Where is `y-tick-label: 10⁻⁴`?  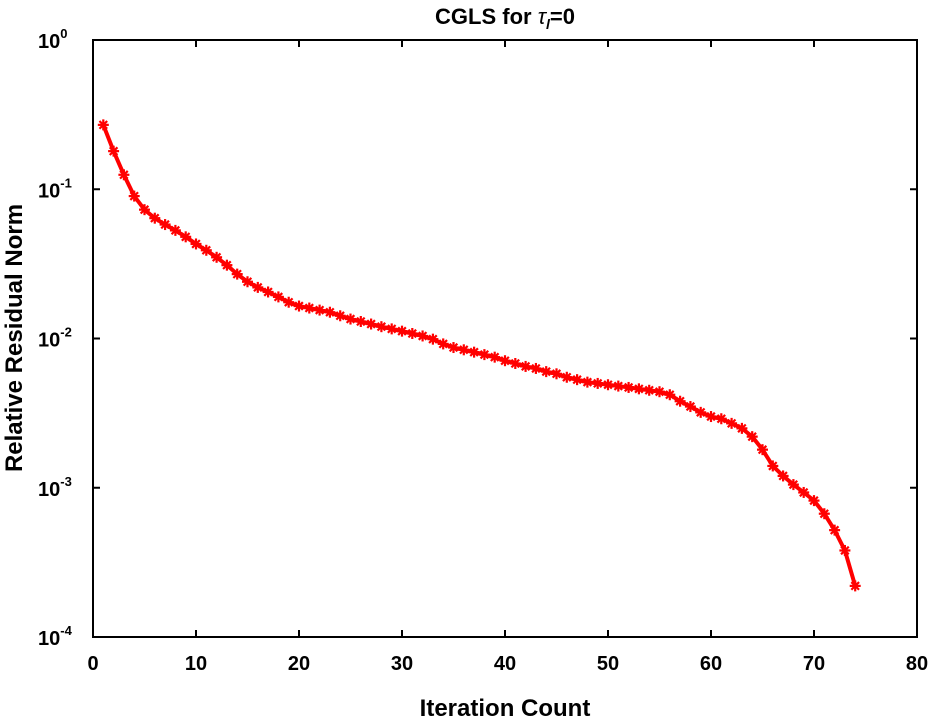
y-tick-label: 10⁻⁴ is located at coordinates (55, 636).